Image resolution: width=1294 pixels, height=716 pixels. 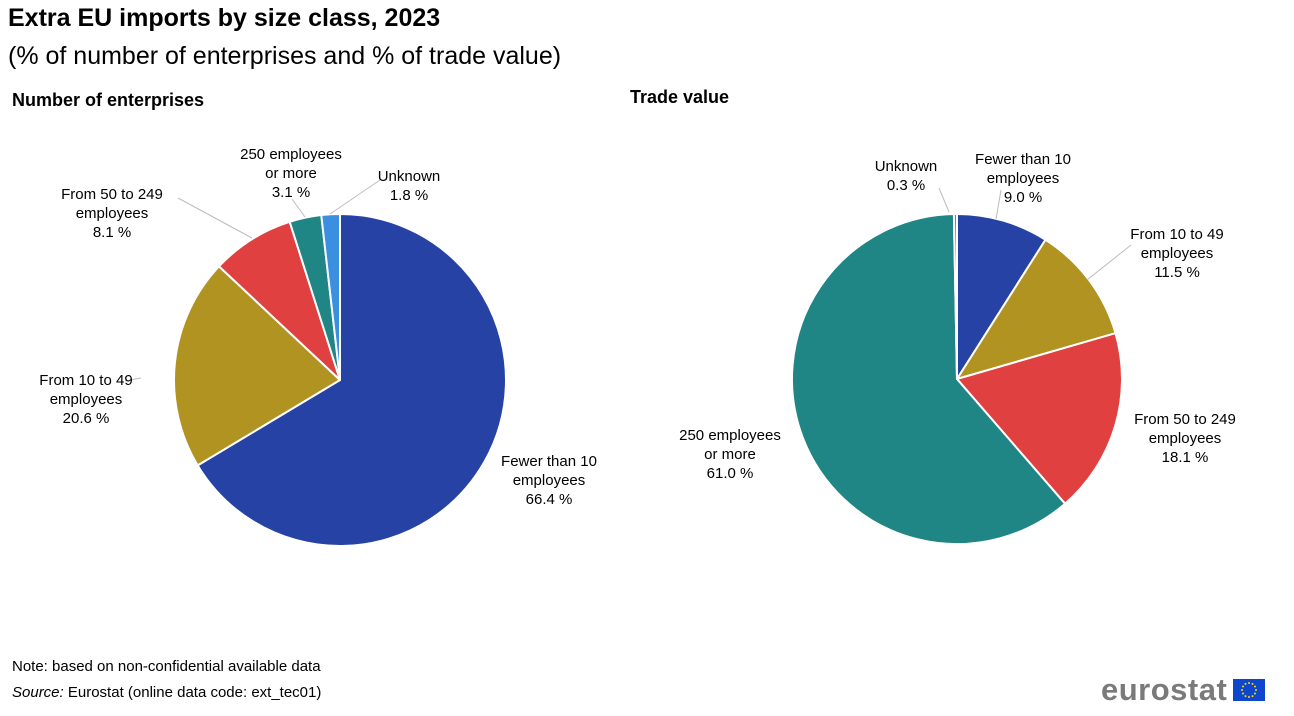 I want to click on data-label-enterprises-from-50-to-249-employees: From 50 to 249 employees 8.1 %, so click(x=112, y=213).